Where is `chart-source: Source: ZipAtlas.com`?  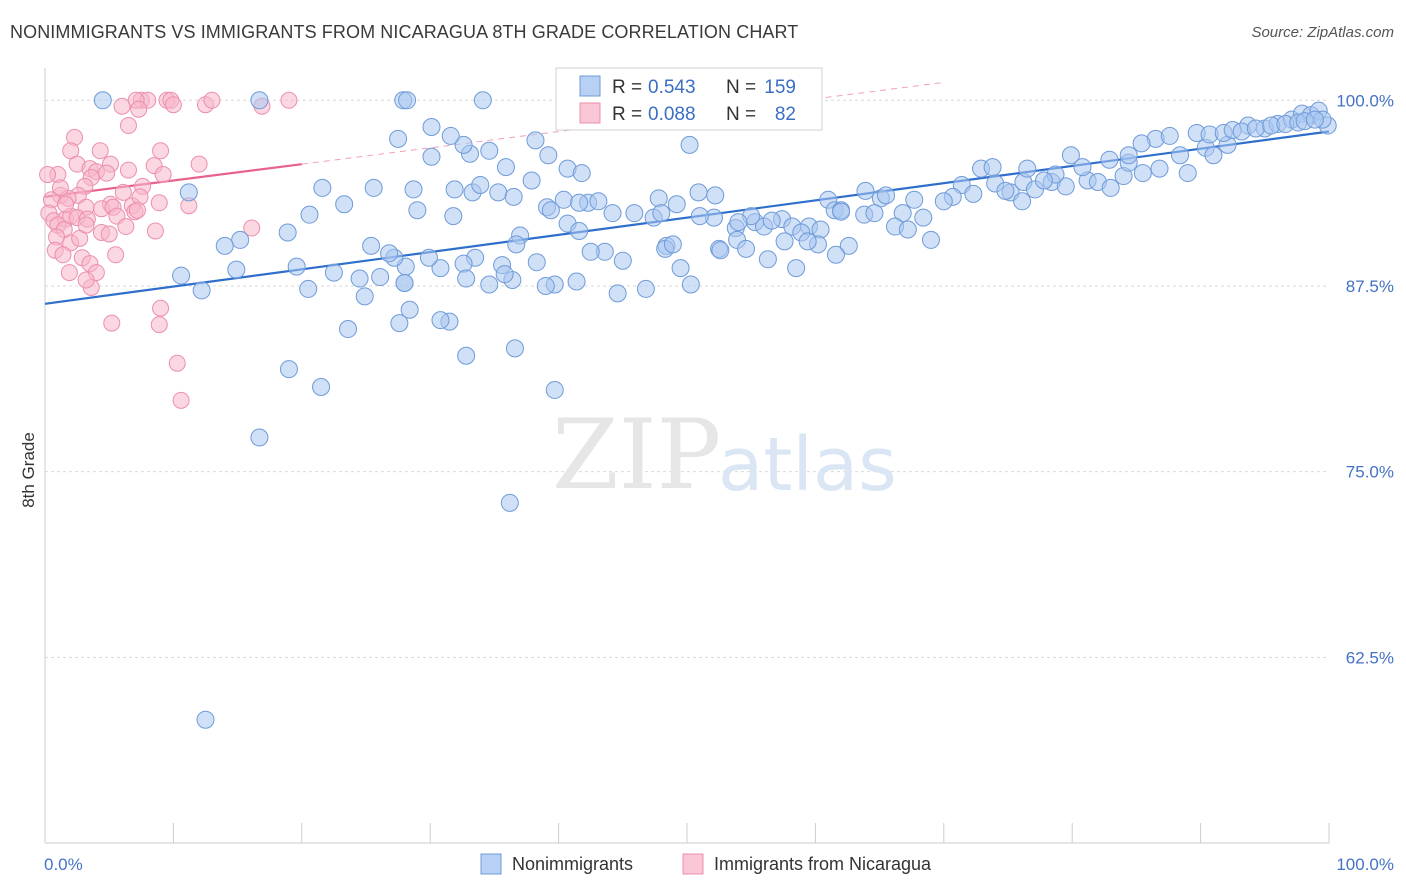 chart-source: Source: ZipAtlas.com is located at coordinates (1322, 32).